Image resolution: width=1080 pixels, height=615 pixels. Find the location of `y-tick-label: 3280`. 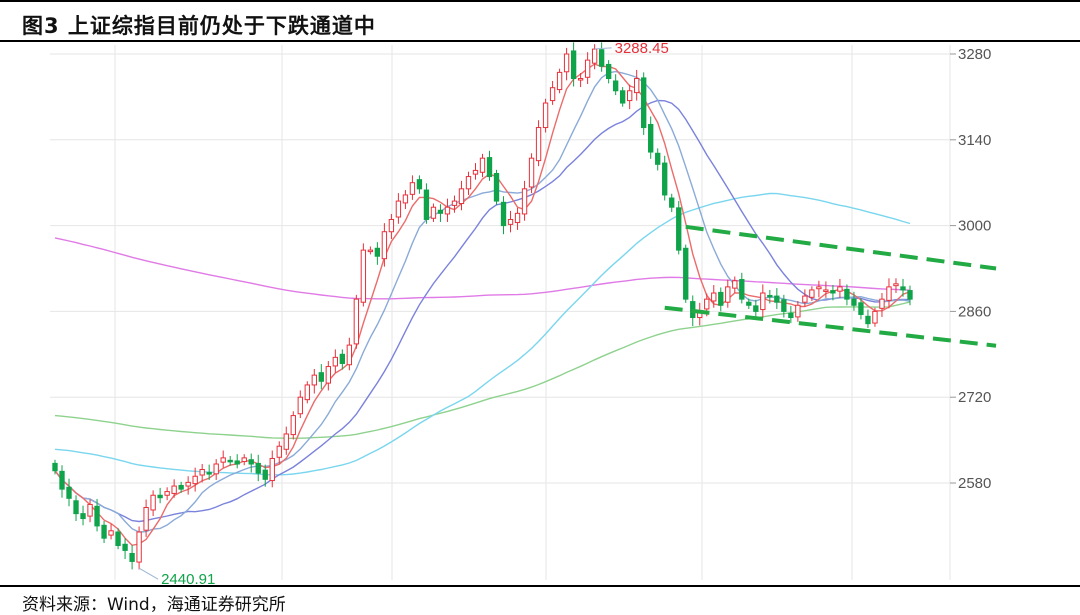

y-tick-label: 3280 is located at coordinates (974, 54).